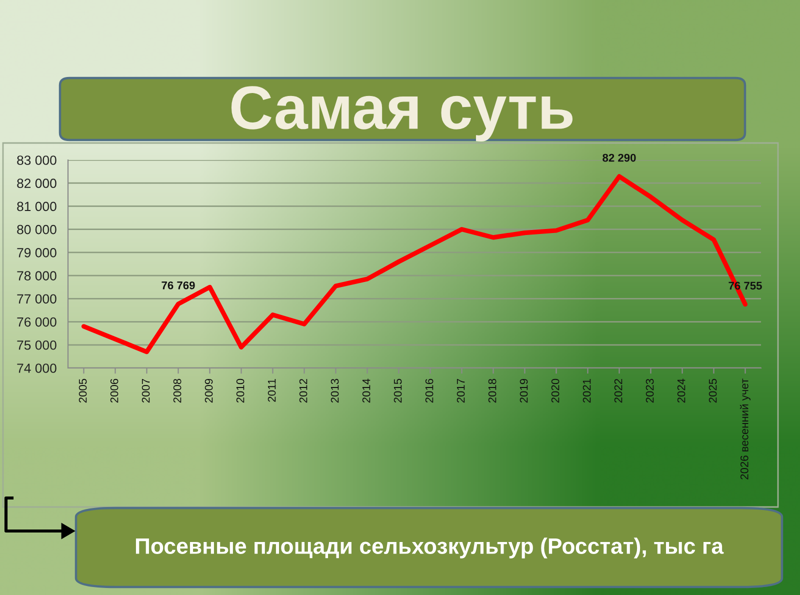 Image resolution: width=800 pixels, height=595 pixels. I want to click on x-tick-label: 2005, so click(82, 390).